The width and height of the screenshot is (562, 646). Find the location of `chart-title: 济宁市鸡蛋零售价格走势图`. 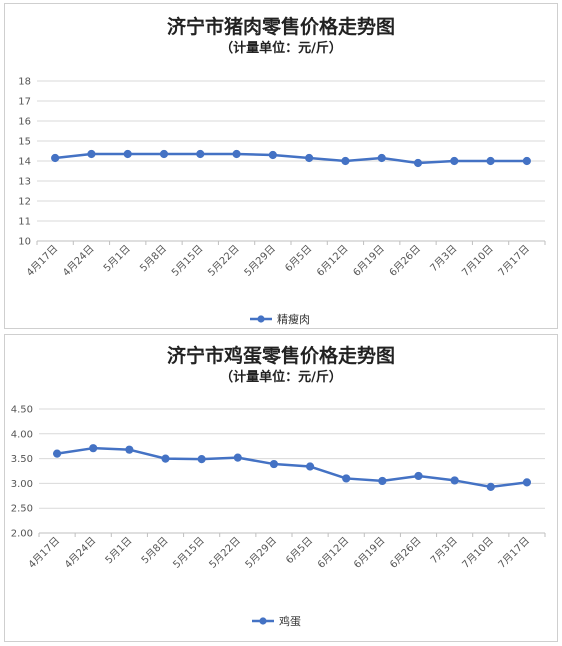

chart-title: 济宁市鸡蛋零售价格走势图 is located at coordinates (280, 356).